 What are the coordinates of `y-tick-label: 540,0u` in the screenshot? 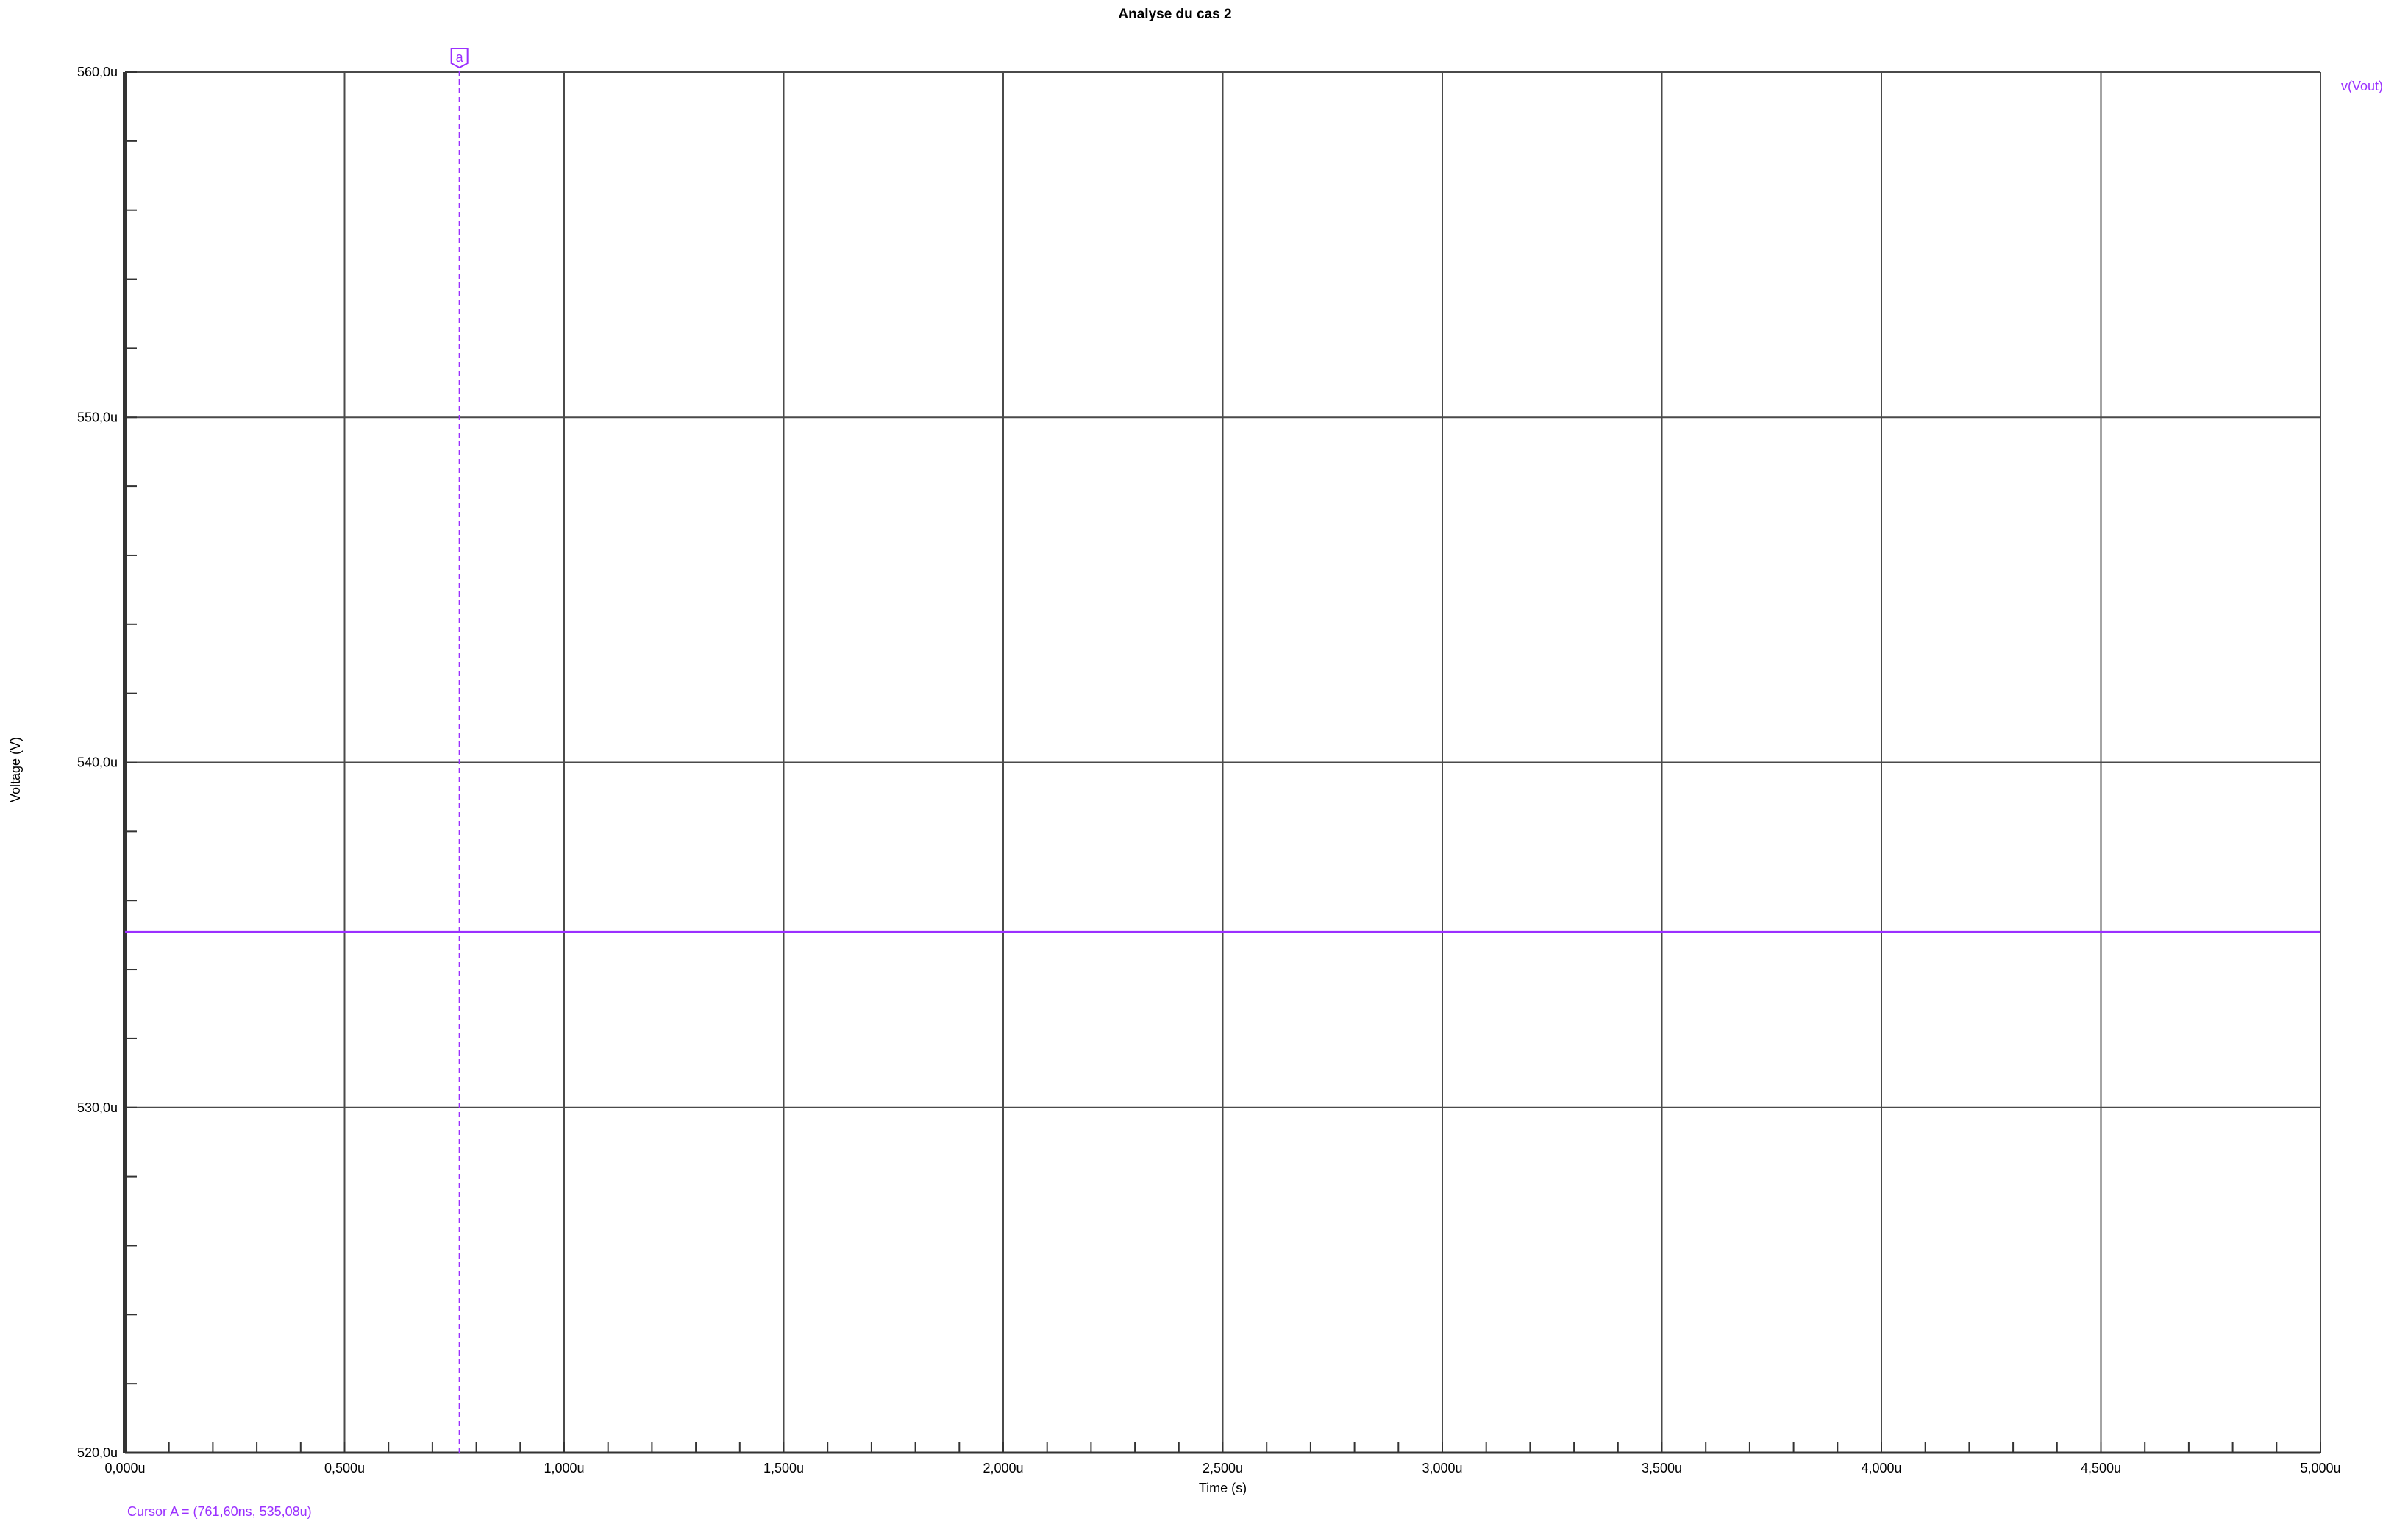 It's located at (97, 762).